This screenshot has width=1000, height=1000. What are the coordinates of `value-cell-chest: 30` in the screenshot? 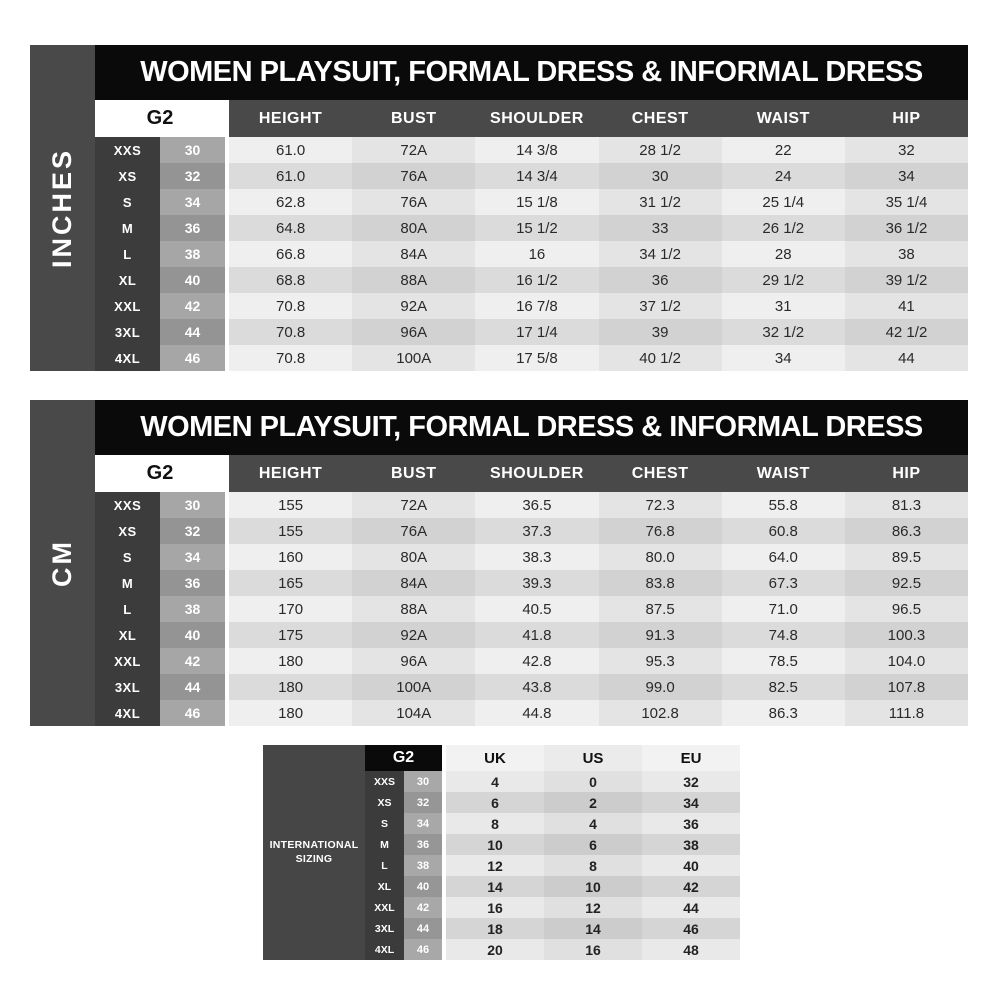 It's located at (660, 176).